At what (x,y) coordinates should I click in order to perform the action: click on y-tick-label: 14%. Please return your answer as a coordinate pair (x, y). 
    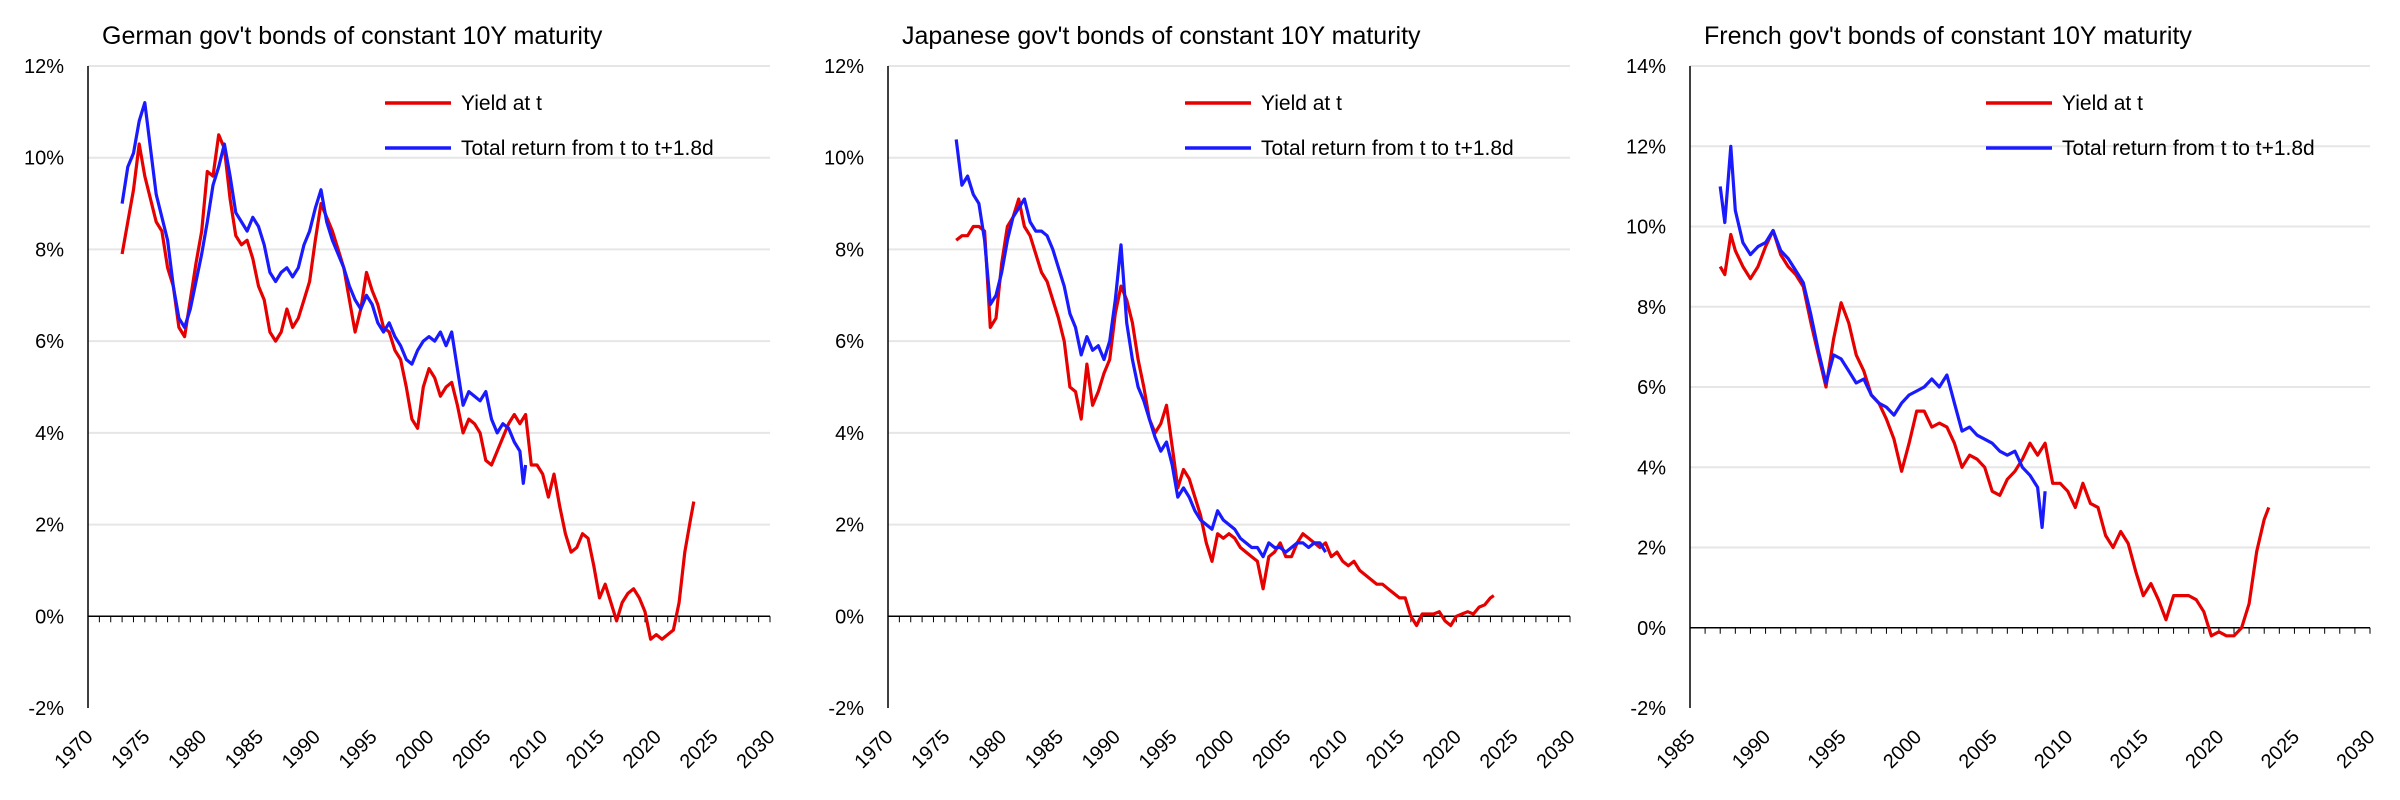
    Looking at the image, I should click on (1646, 67).